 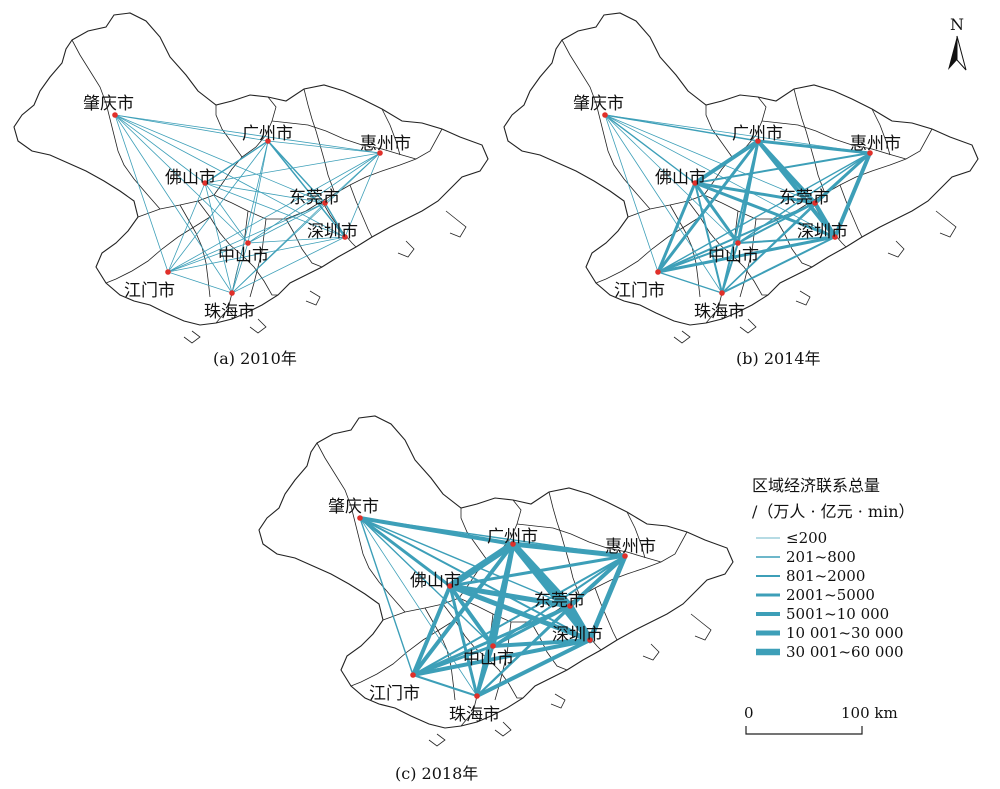 I want to click on city-point-dongguan, so click(x=325, y=203).